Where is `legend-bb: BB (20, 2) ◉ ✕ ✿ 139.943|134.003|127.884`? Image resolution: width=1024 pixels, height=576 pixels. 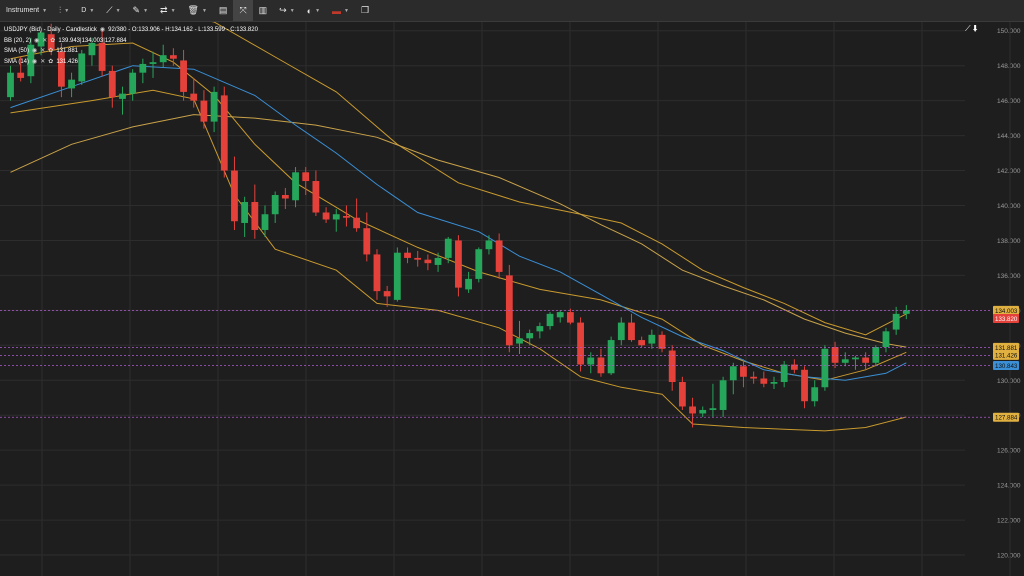 legend-bb: BB (20, 2) ◉ ✕ ✿ 139.943|134.003|127.884 is located at coordinates (131, 41).